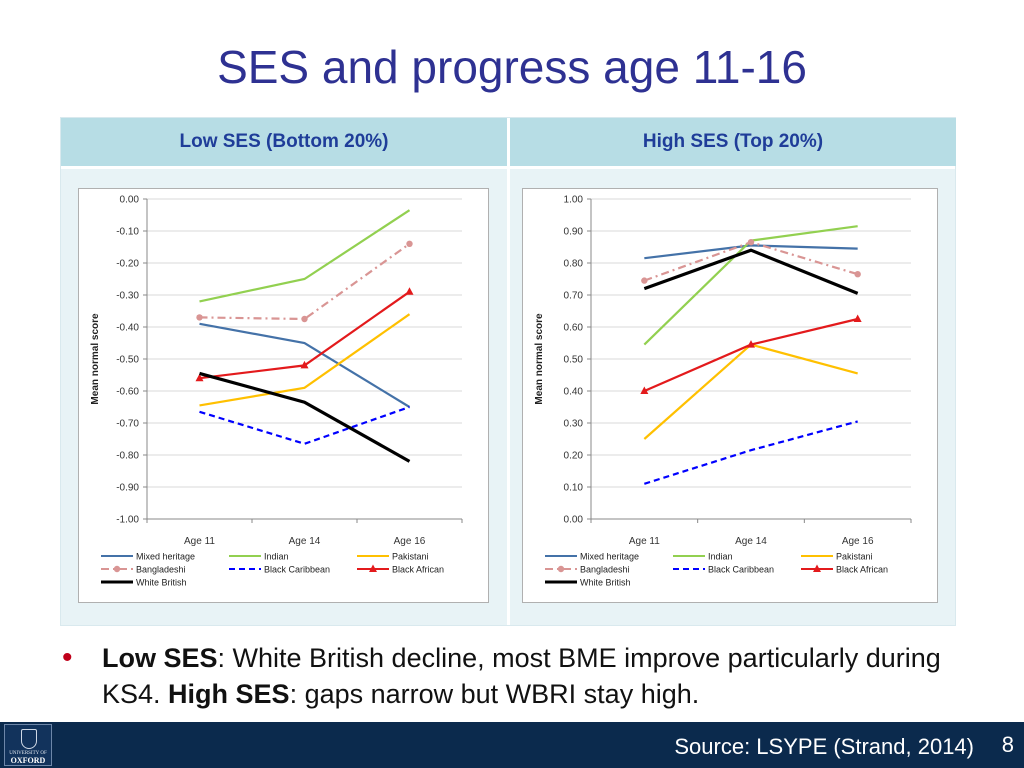 The height and width of the screenshot is (768, 1024). I want to click on series-line-mixed-heritage, so click(305, 365).